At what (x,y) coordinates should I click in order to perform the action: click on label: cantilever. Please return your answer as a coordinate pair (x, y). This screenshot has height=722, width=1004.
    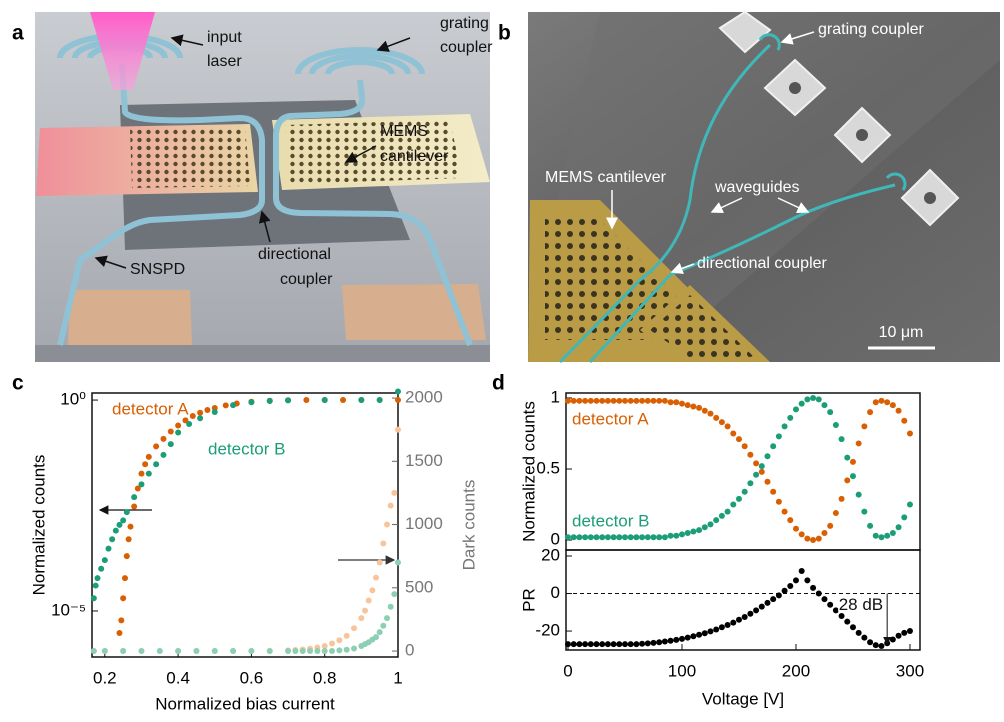
    Looking at the image, I should click on (414, 156).